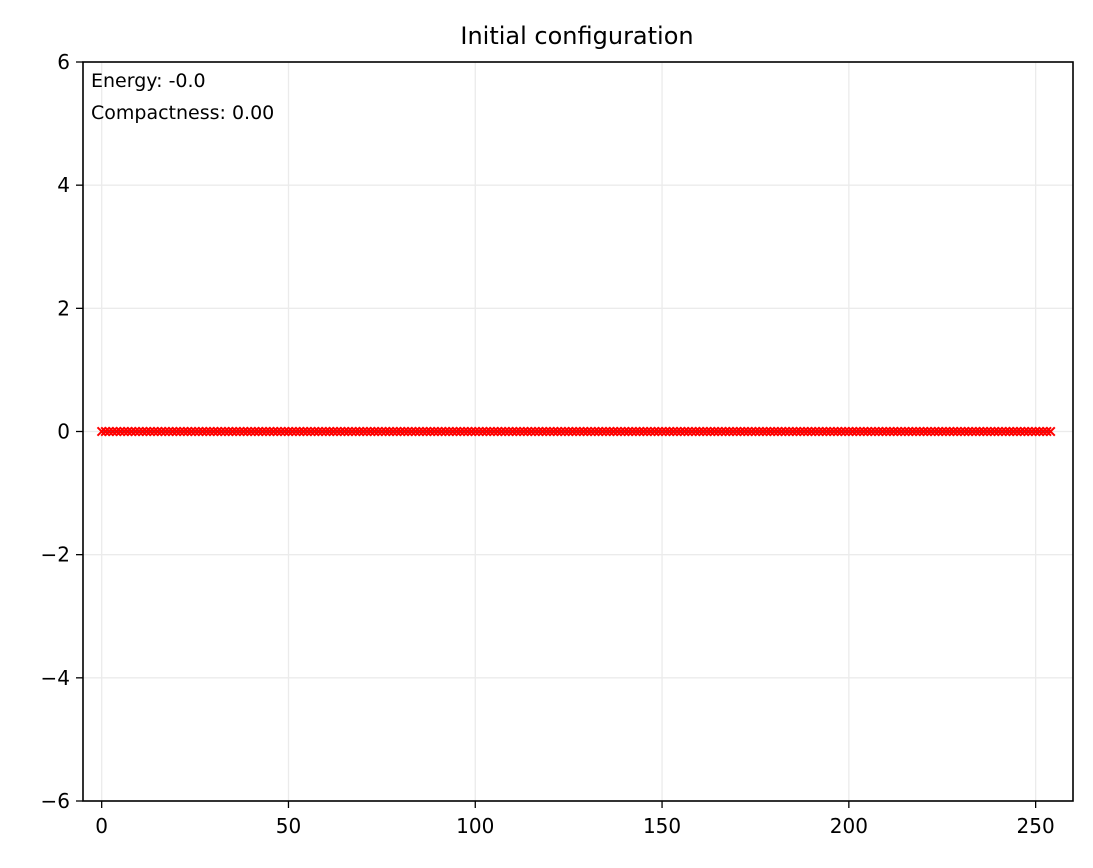 The width and height of the screenshot is (1093, 868). I want to click on y-tick-label: −4, so click(55, 678).